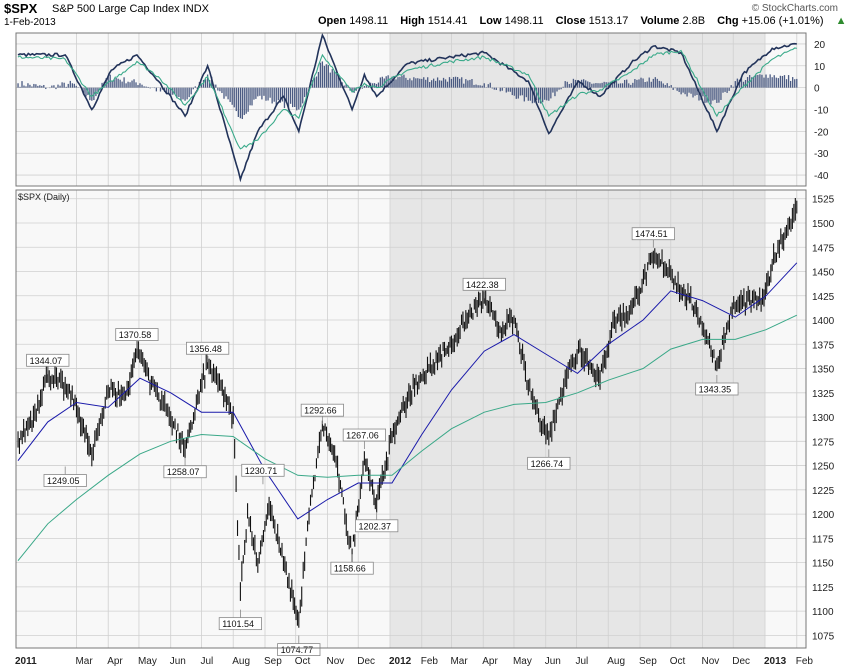 The image size is (850, 668). Describe the element at coordinates (821, 154) in the screenshot. I see `y-tick-label: -30` at that location.